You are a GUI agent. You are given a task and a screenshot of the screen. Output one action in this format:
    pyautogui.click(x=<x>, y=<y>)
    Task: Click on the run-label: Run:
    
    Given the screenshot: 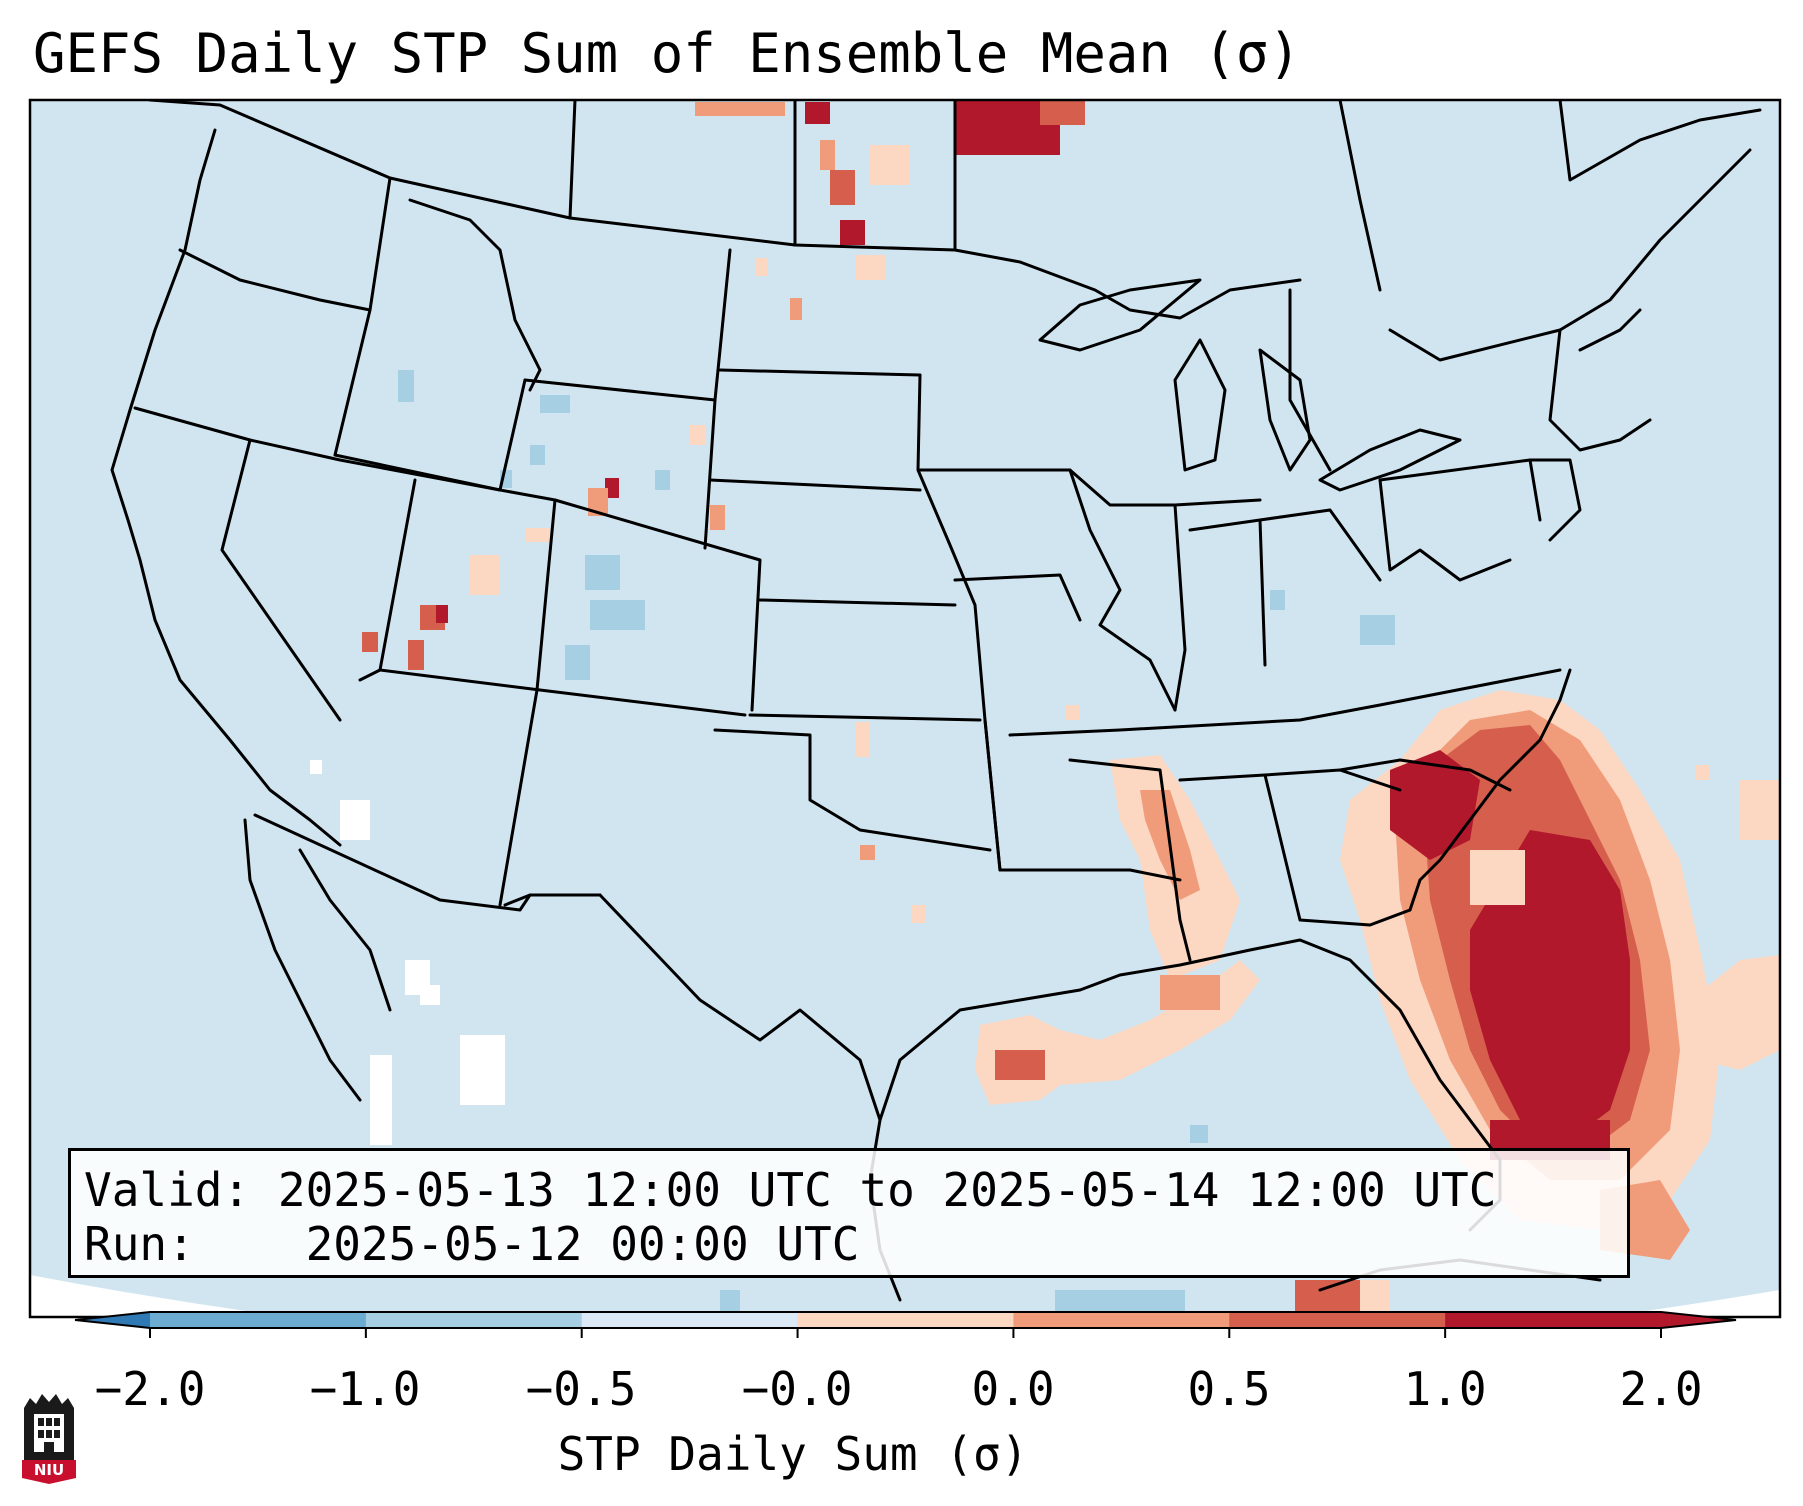 What is the action you would take?
    pyautogui.click(x=139, y=1244)
    